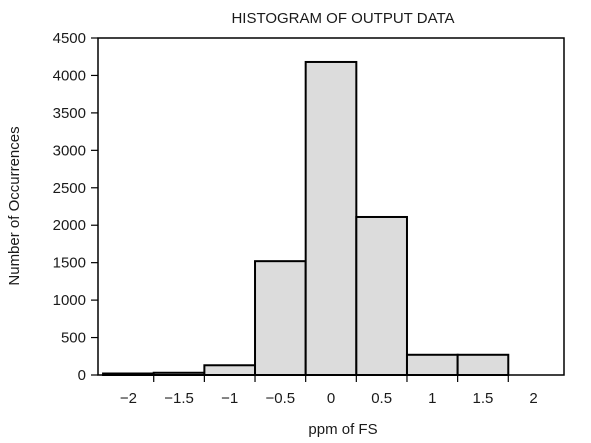 The height and width of the screenshot is (443, 591). I want to click on y-tick-label: 3500, so click(69, 113).